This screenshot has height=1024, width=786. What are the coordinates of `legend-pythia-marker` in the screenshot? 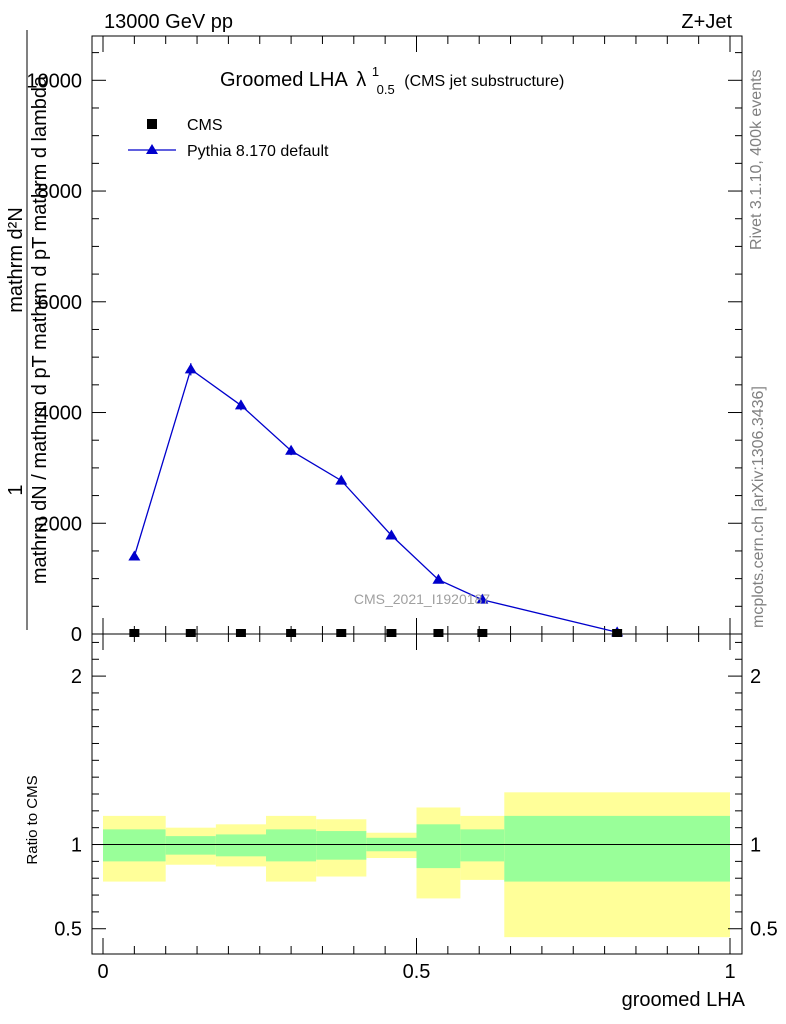 It's located at (152, 149).